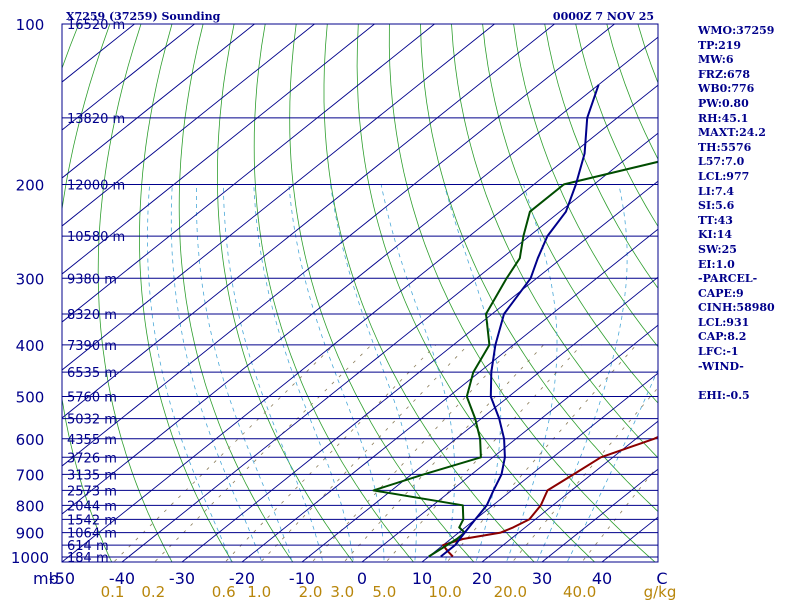  I want to click on index-wmo: WMO:37259, so click(736, 30).